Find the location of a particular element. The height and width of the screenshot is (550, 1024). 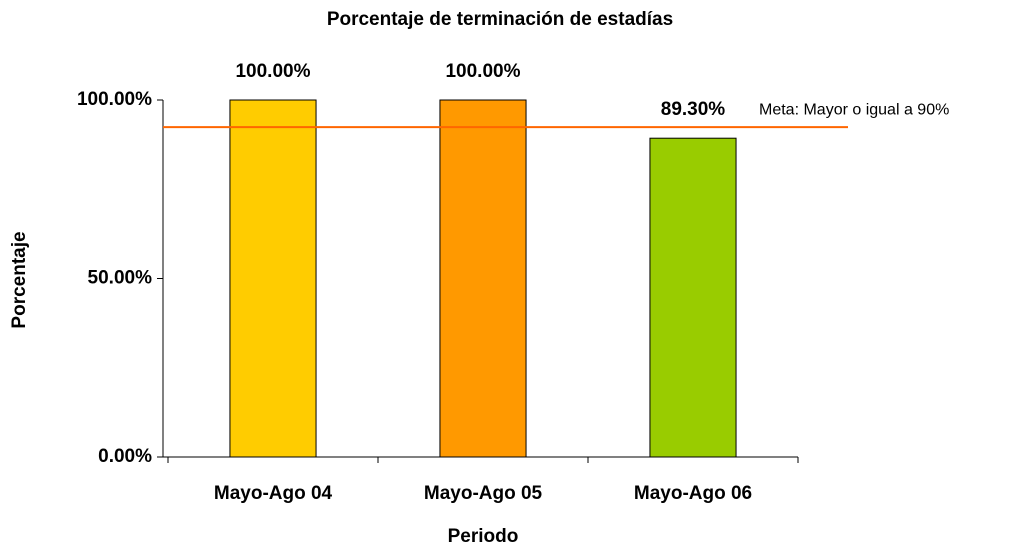

y-tick-label: 50.00% is located at coordinates (120, 278).